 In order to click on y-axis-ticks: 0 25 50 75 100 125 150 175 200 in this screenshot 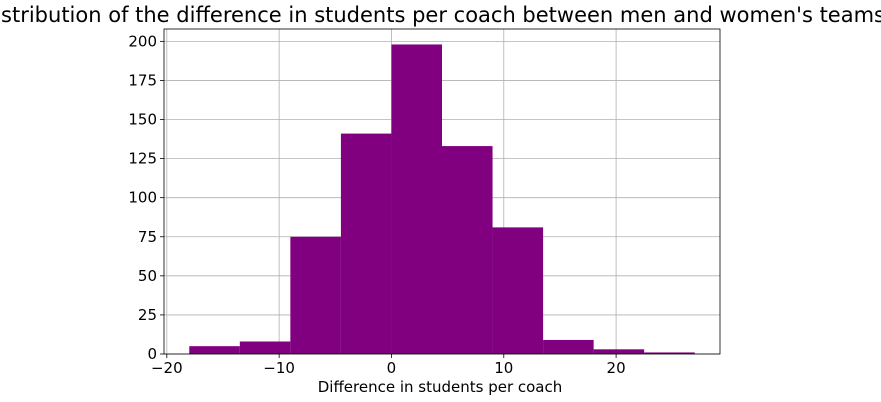, I will do `click(146, 197)`.